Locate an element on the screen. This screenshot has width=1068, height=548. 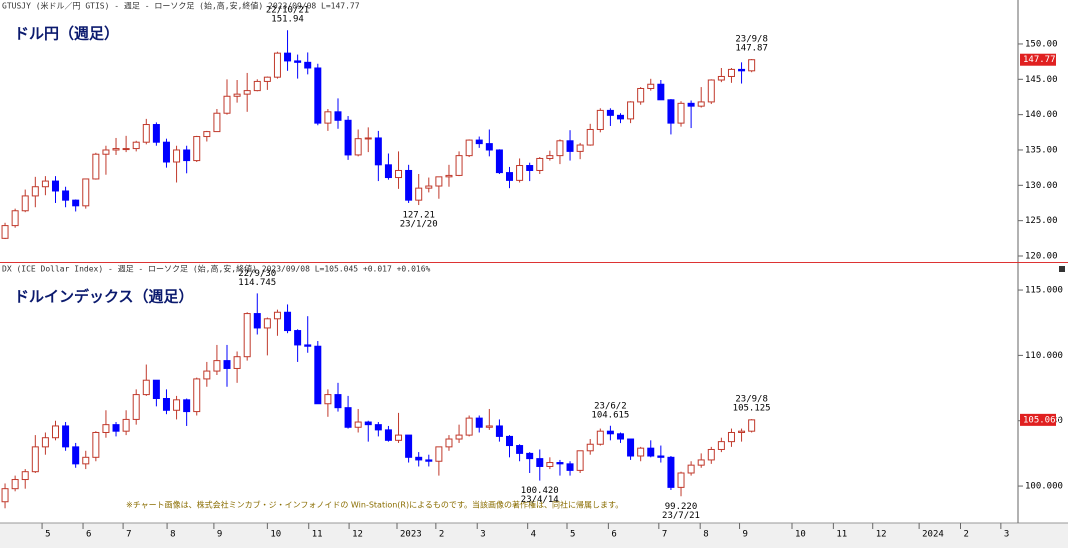
y-tick-label: 150.00 is located at coordinates (1041, 44).